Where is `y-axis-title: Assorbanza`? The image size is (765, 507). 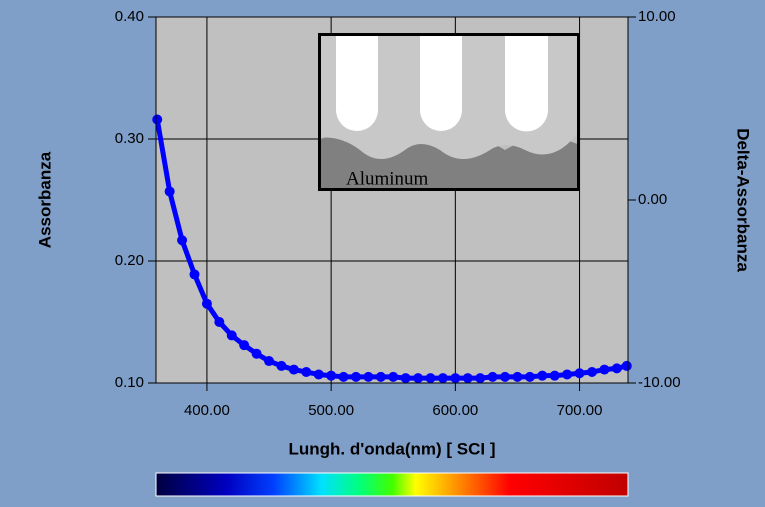
y-axis-title: Assorbanza is located at coordinates (44, 199).